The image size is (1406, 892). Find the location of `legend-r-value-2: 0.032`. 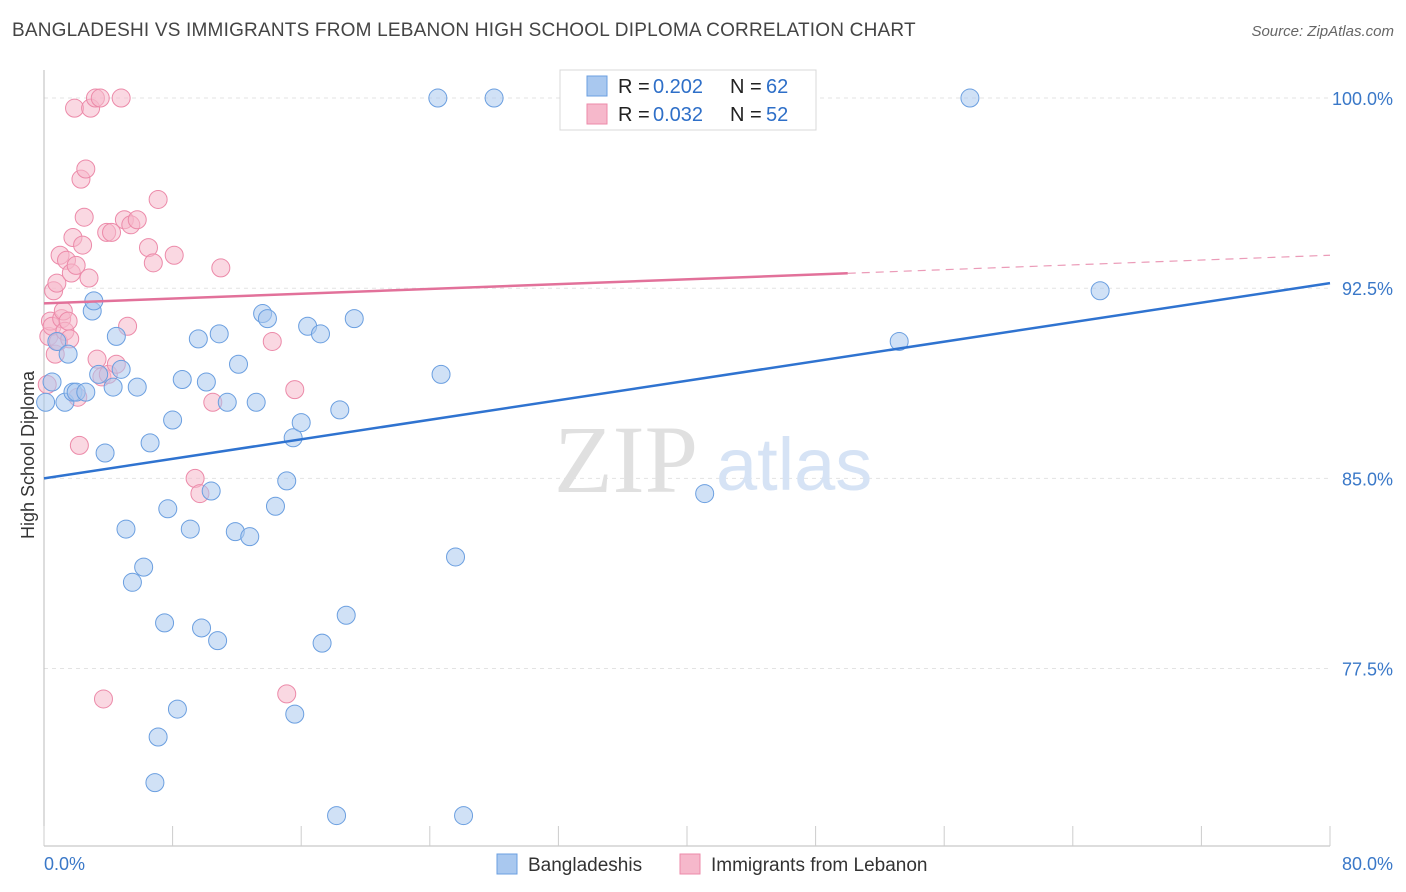

legend-r-value-2: 0.032 is located at coordinates (678, 115).